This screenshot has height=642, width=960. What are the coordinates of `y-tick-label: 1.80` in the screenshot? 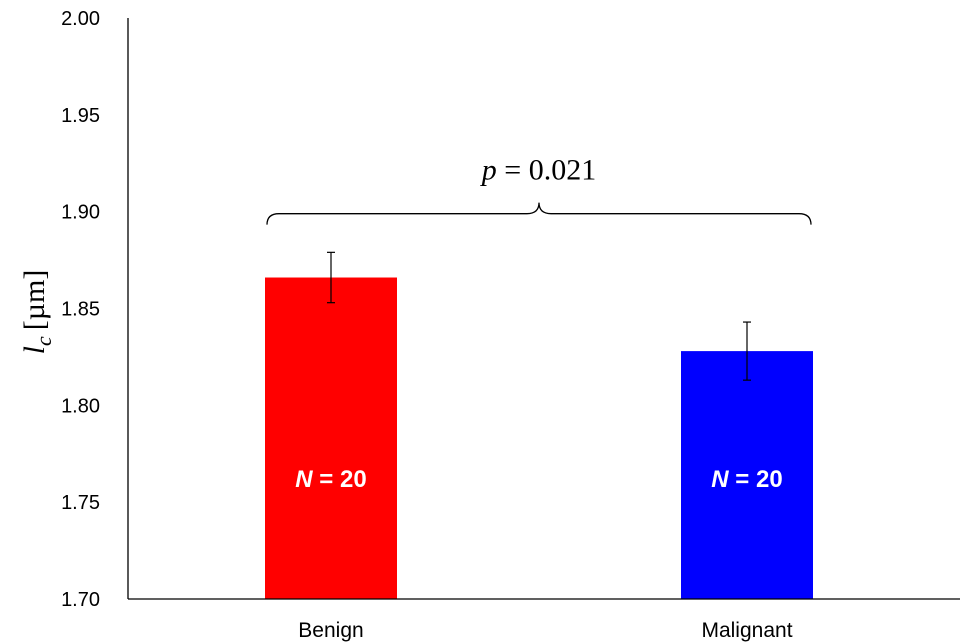 It's located at (80, 406).